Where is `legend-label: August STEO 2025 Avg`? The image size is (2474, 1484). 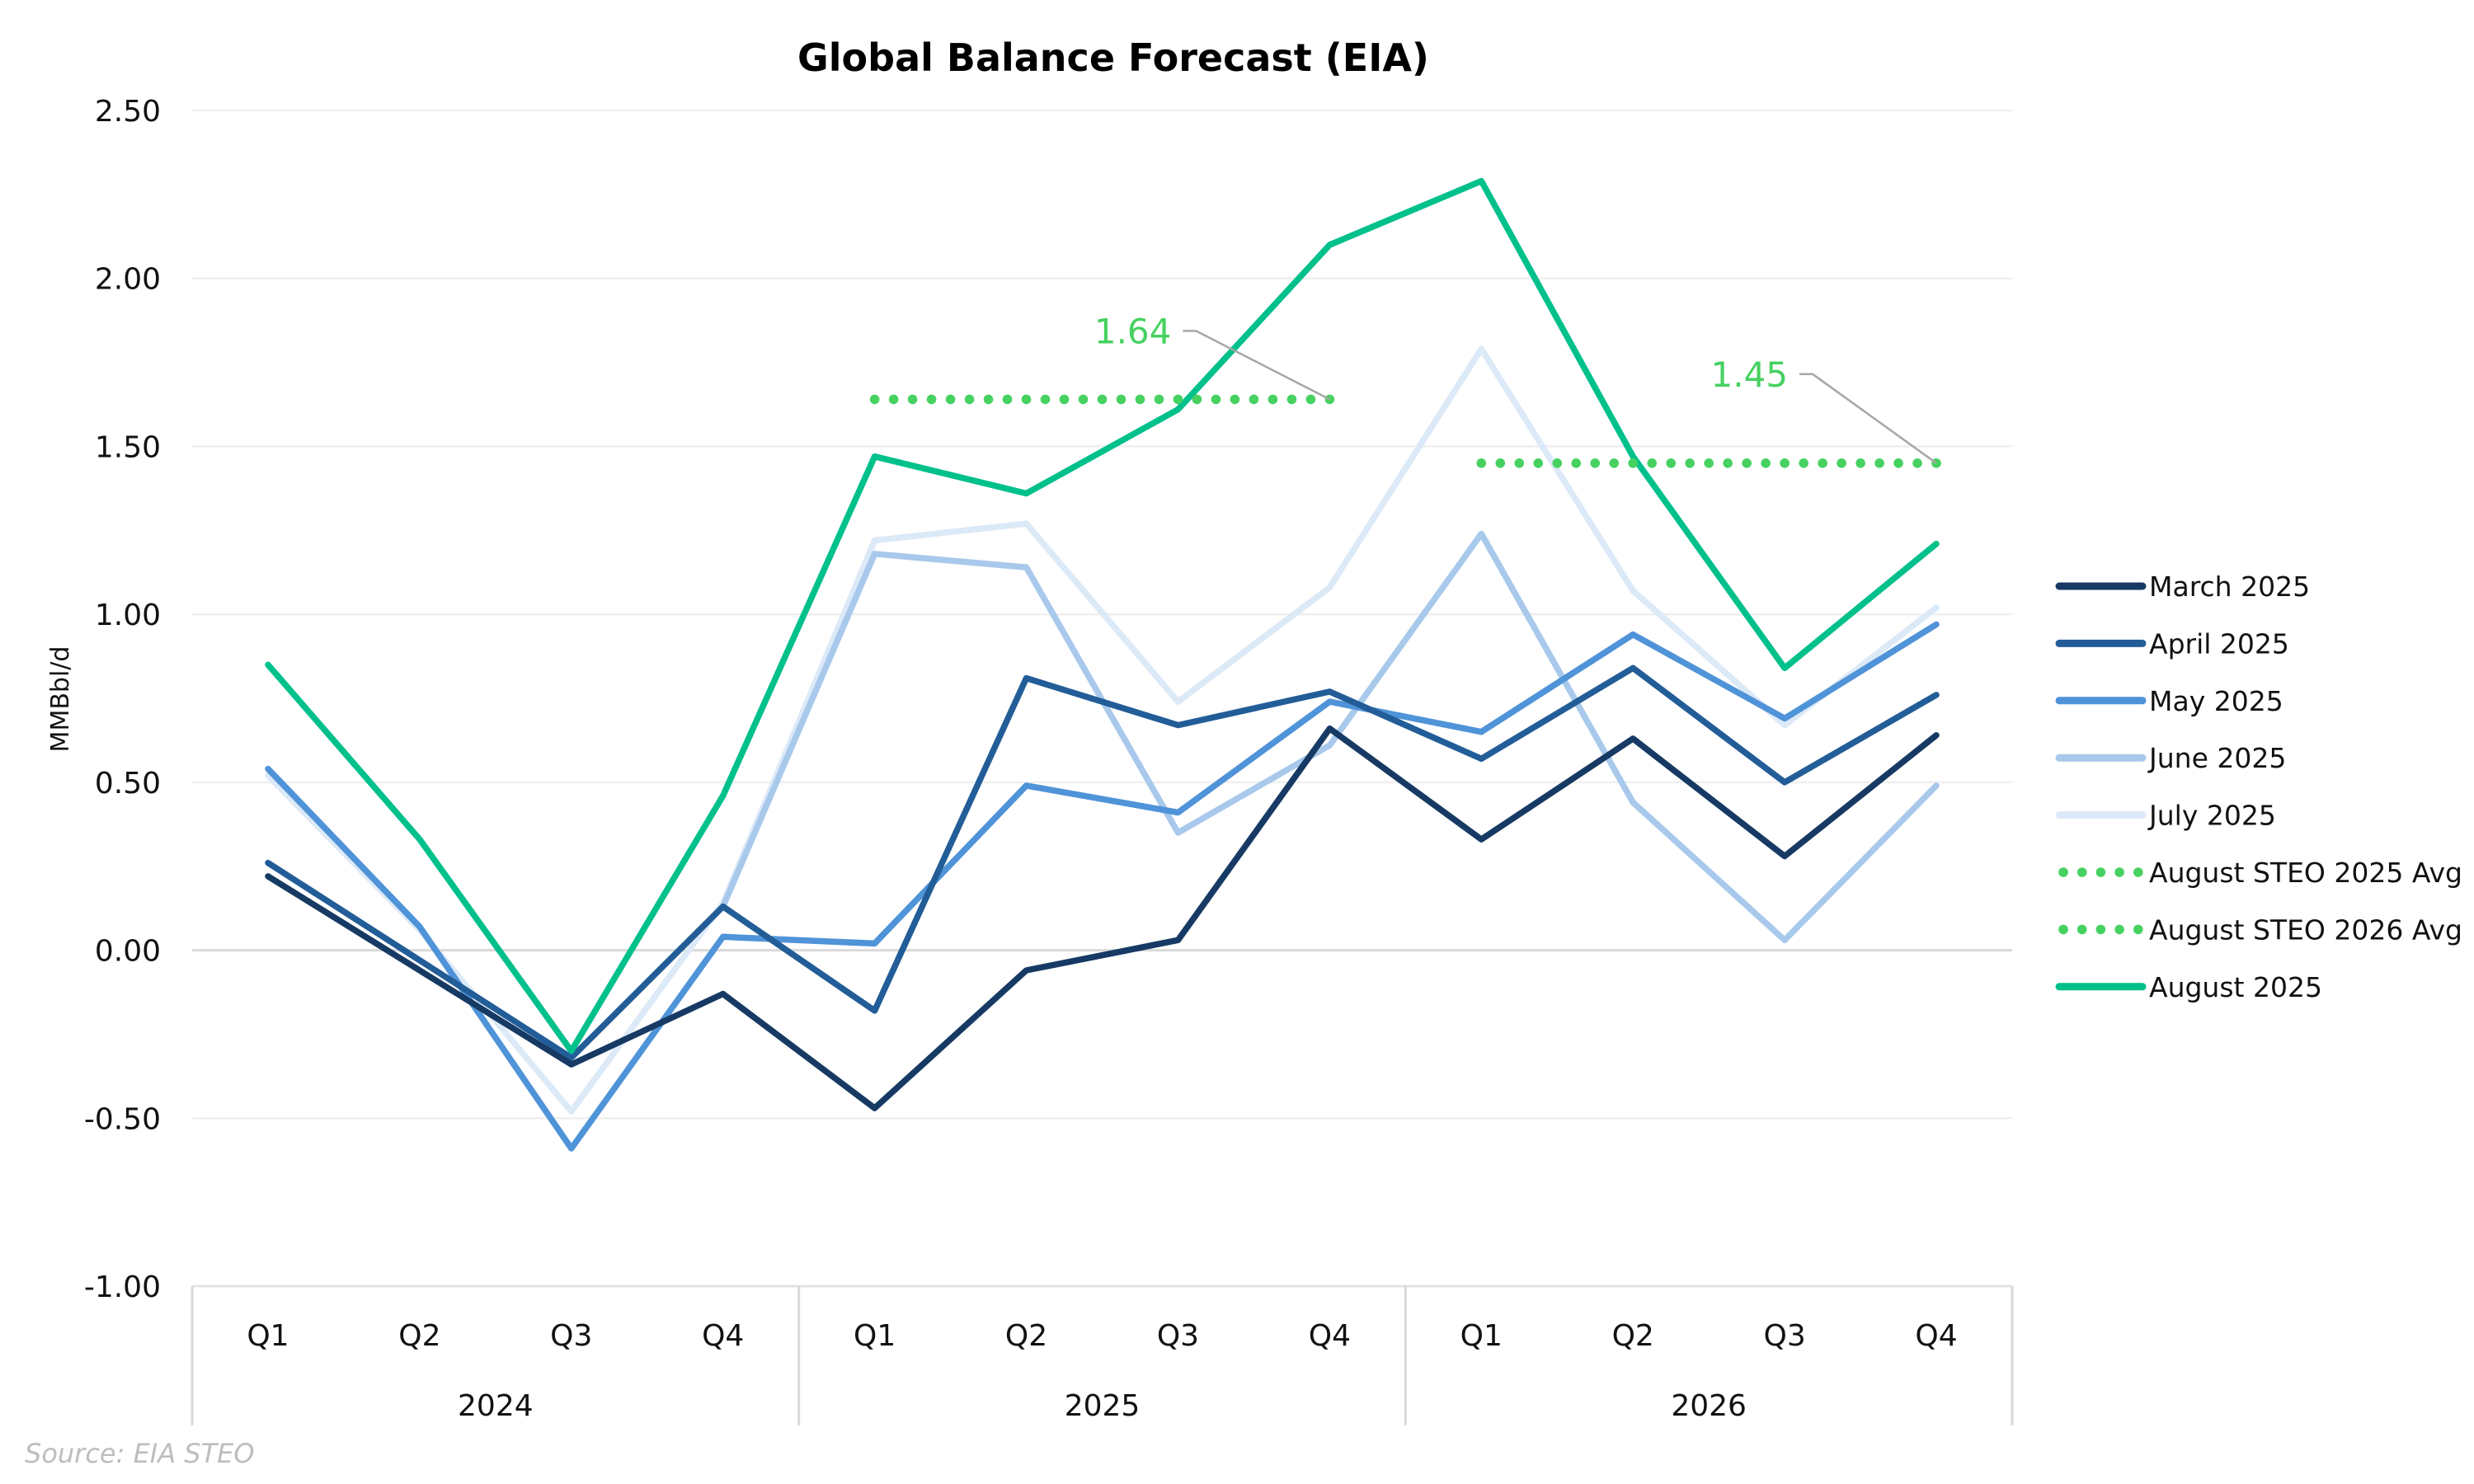
legend-label: August STEO 2025 Avg is located at coordinates (2305, 873).